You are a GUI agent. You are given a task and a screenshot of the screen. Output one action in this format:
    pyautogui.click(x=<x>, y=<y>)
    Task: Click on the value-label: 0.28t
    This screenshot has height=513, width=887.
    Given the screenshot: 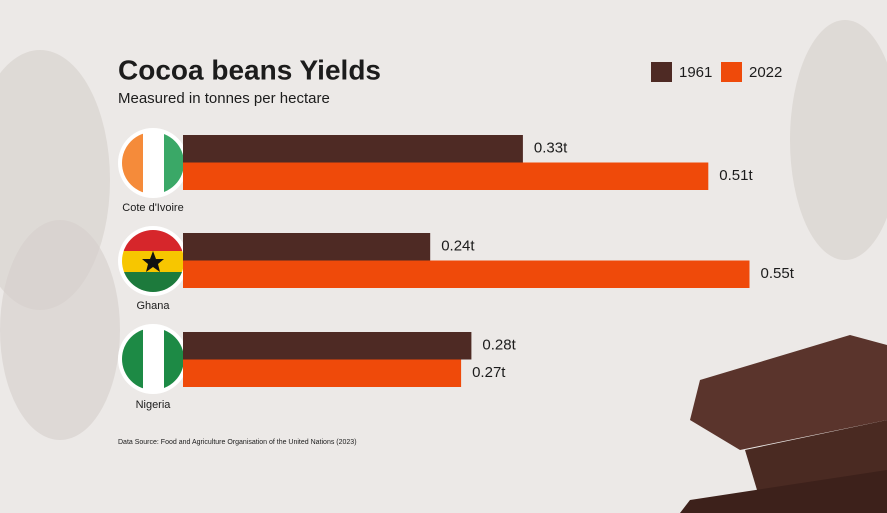 What is the action you would take?
    pyautogui.click(x=499, y=345)
    